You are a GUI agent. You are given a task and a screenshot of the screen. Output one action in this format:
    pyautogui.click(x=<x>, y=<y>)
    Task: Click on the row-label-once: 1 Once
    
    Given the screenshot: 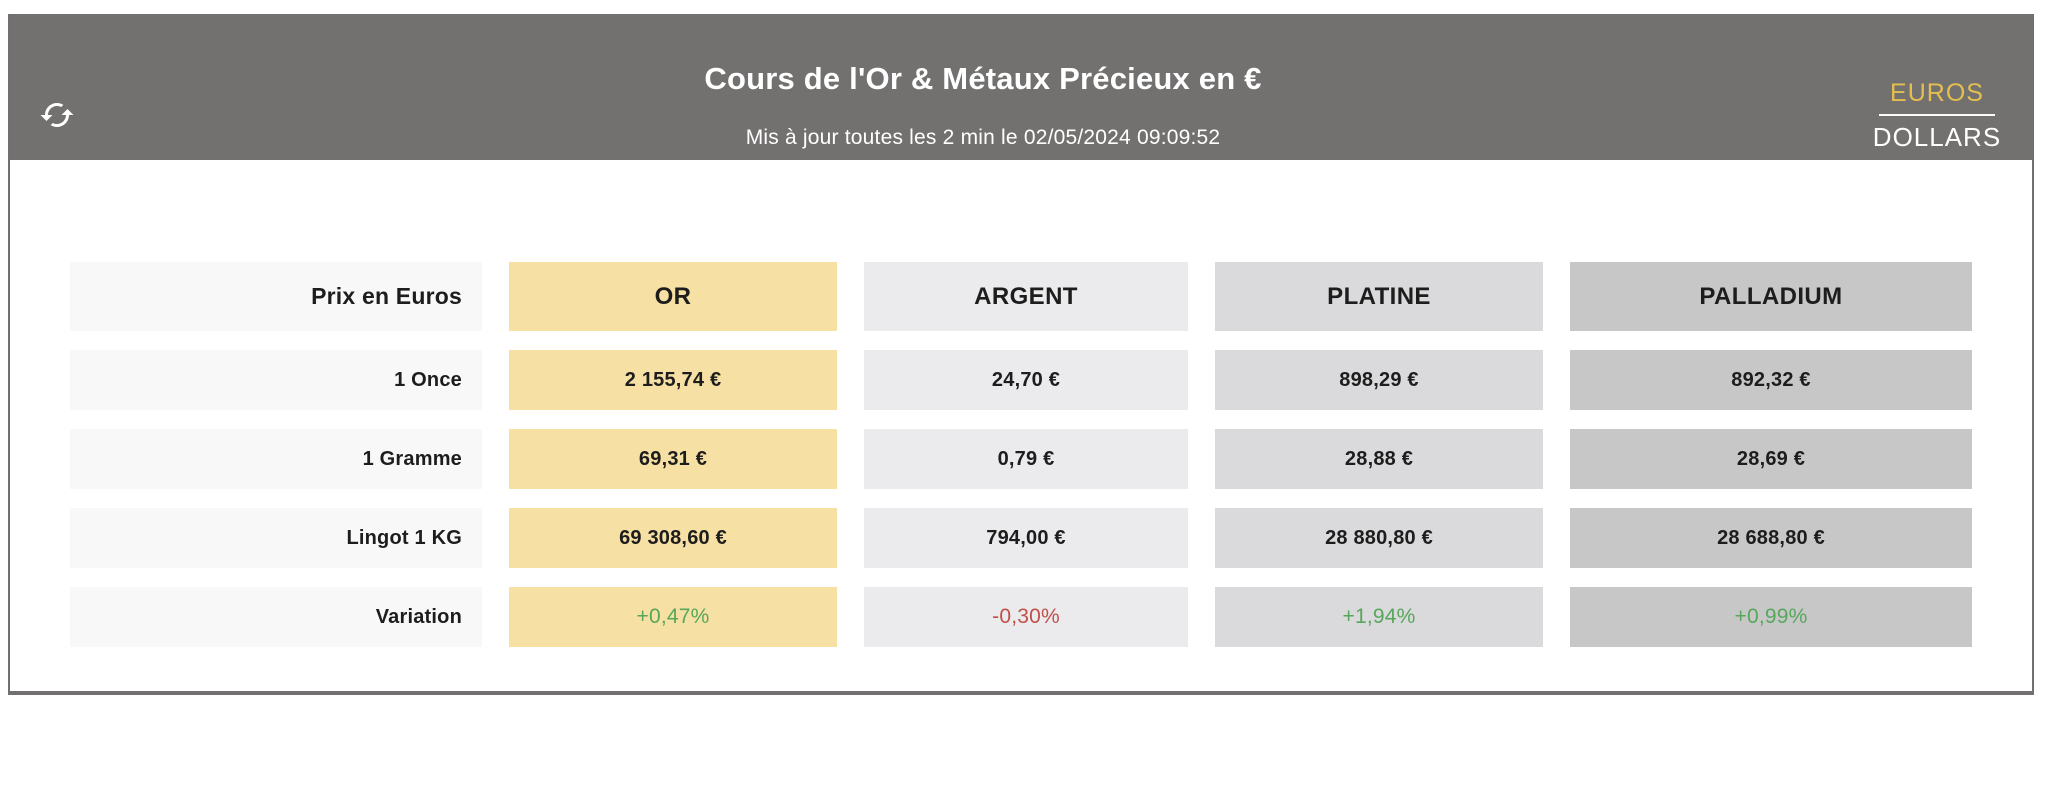 What is the action you would take?
    pyautogui.click(x=276, y=380)
    